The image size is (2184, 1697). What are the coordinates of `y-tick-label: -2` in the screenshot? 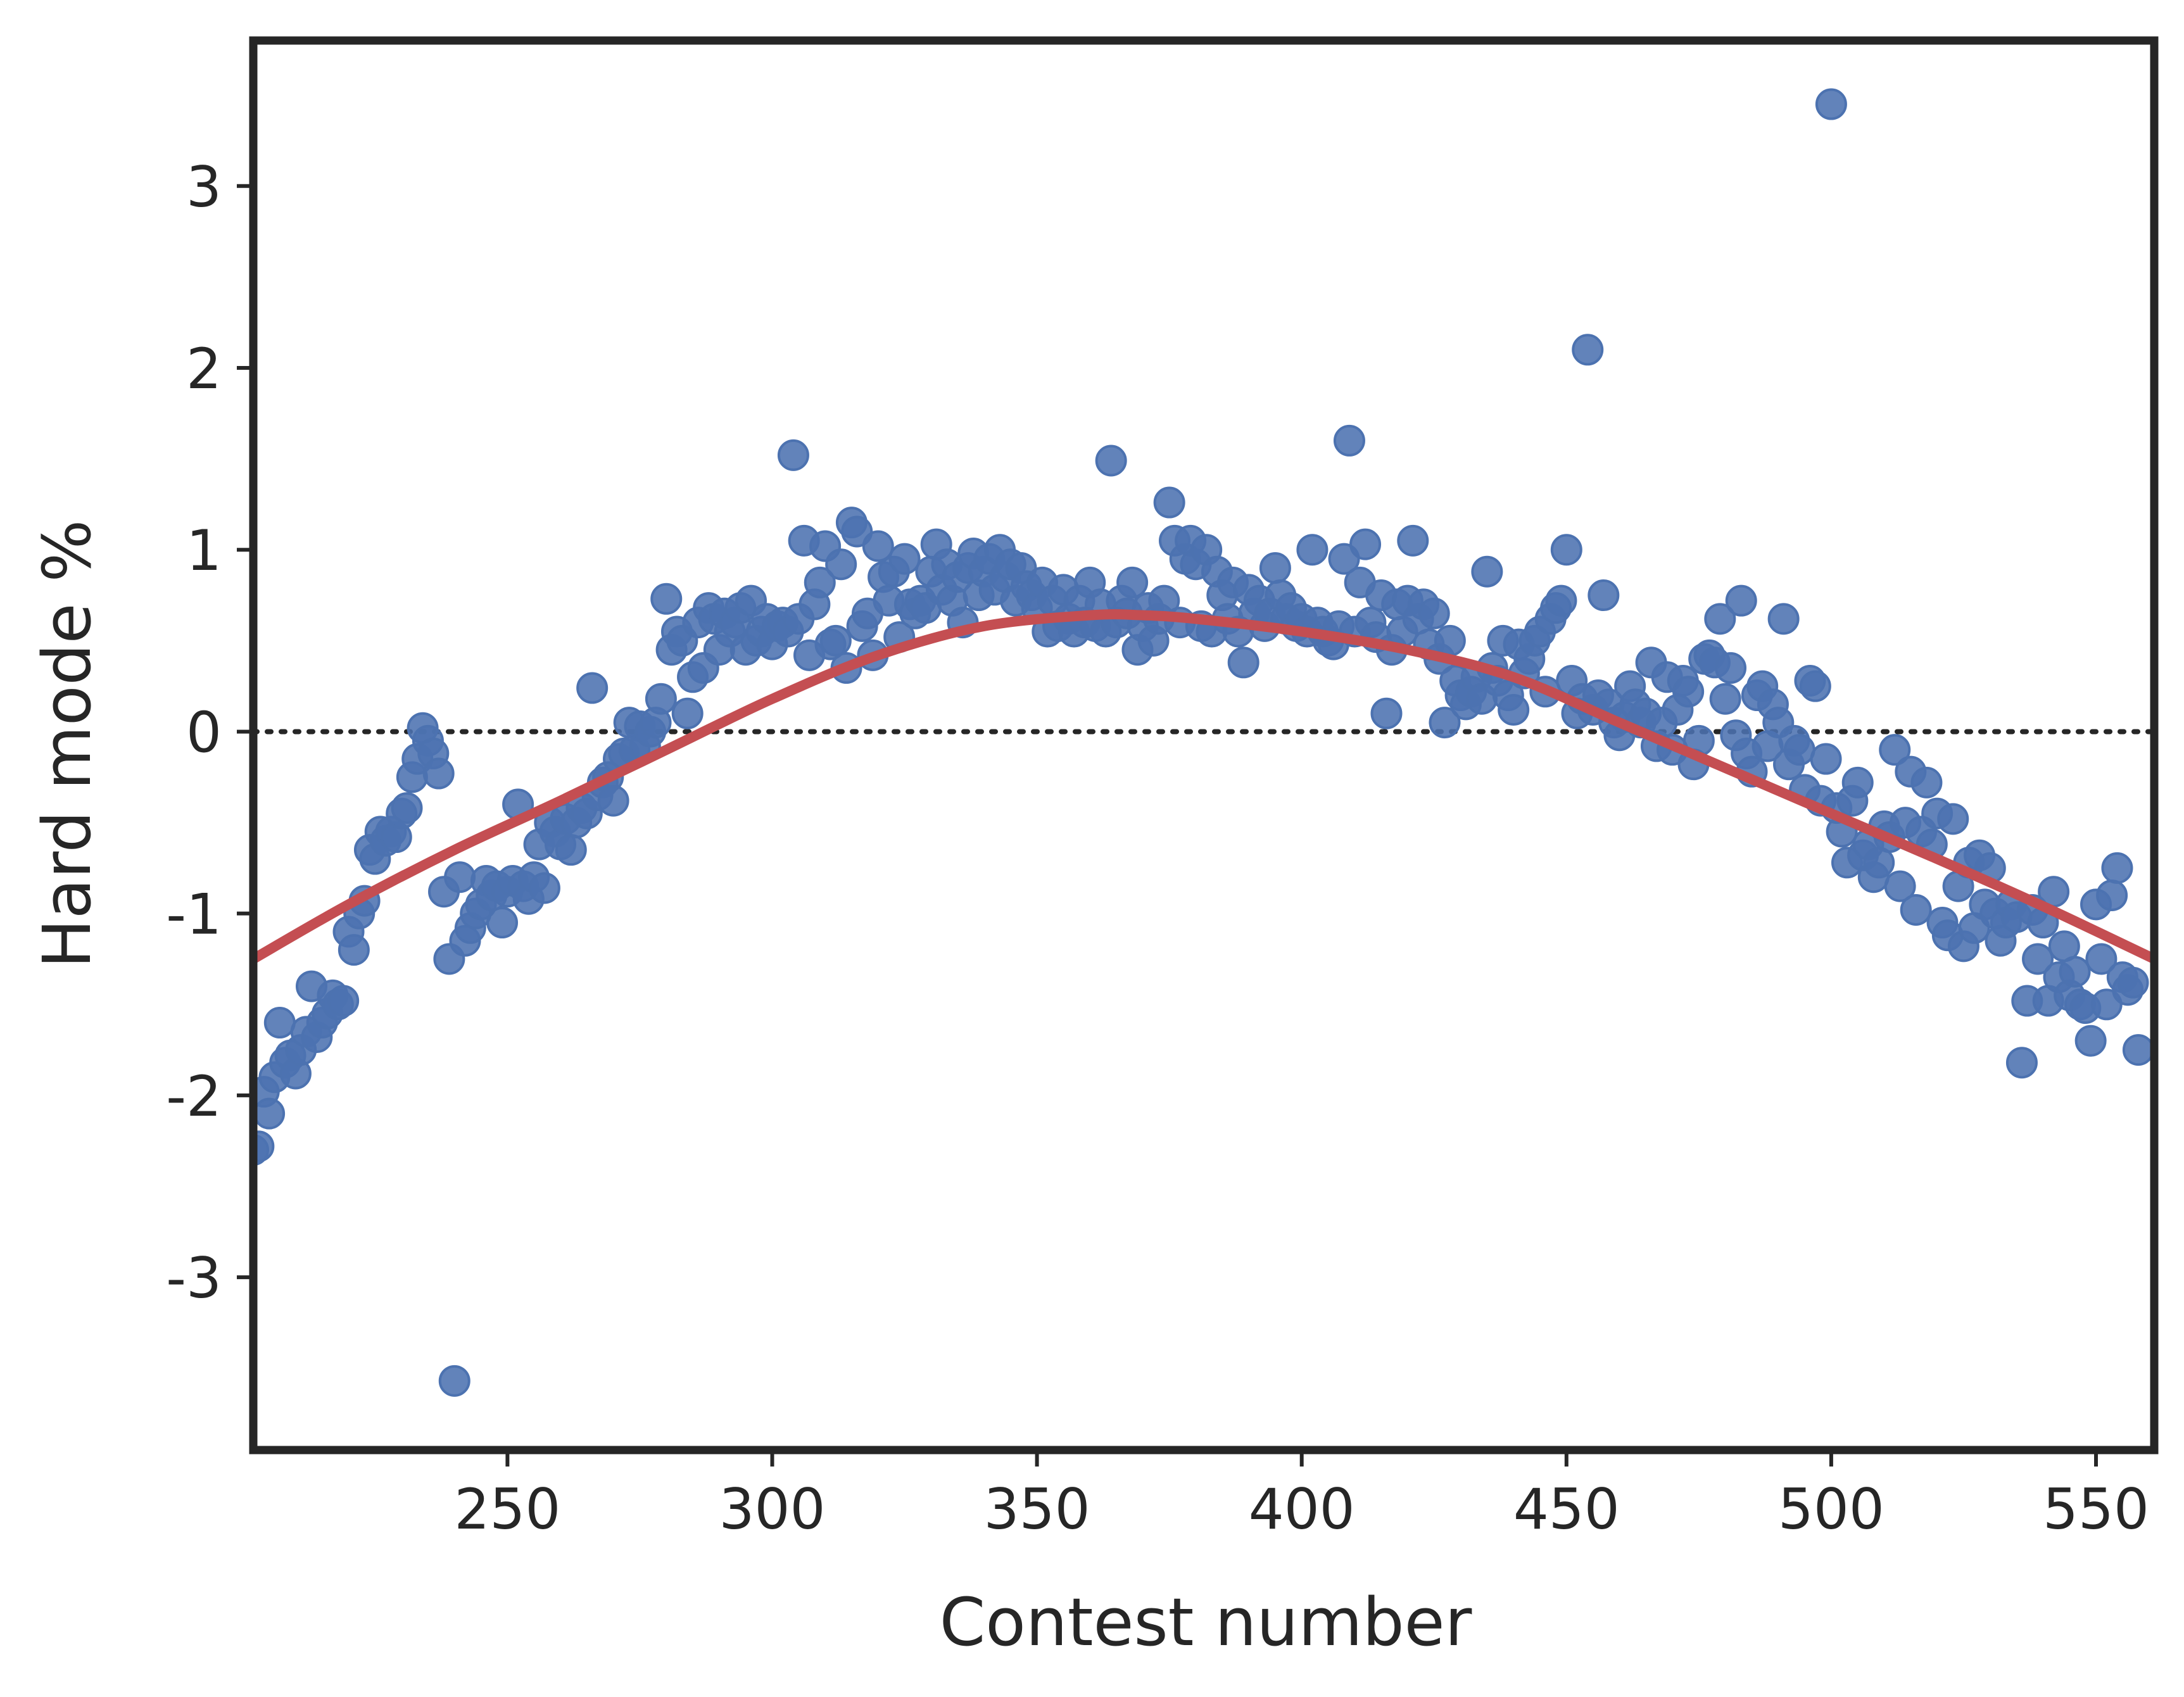 It's located at (194, 1096).